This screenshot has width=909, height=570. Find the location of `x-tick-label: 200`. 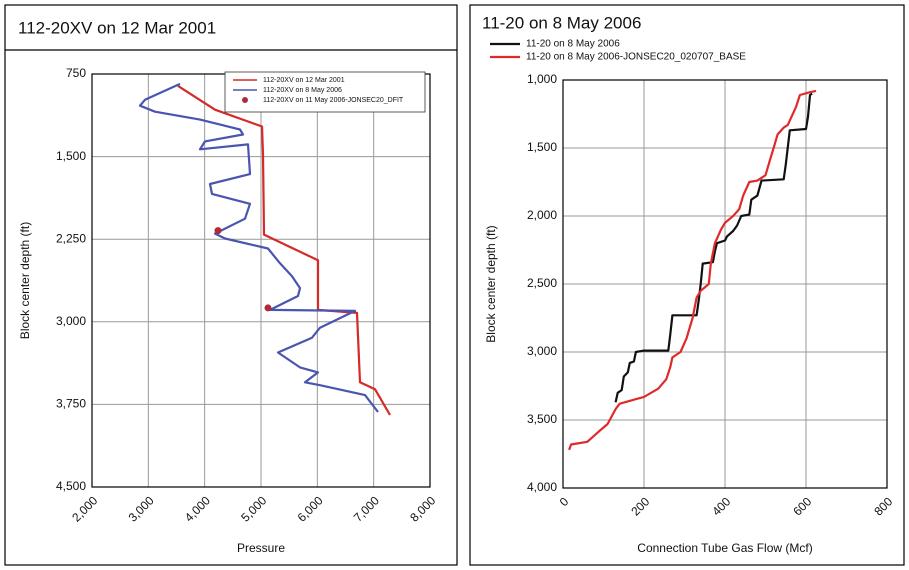

x-tick-label: 200 is located at coordinates (640, 506).